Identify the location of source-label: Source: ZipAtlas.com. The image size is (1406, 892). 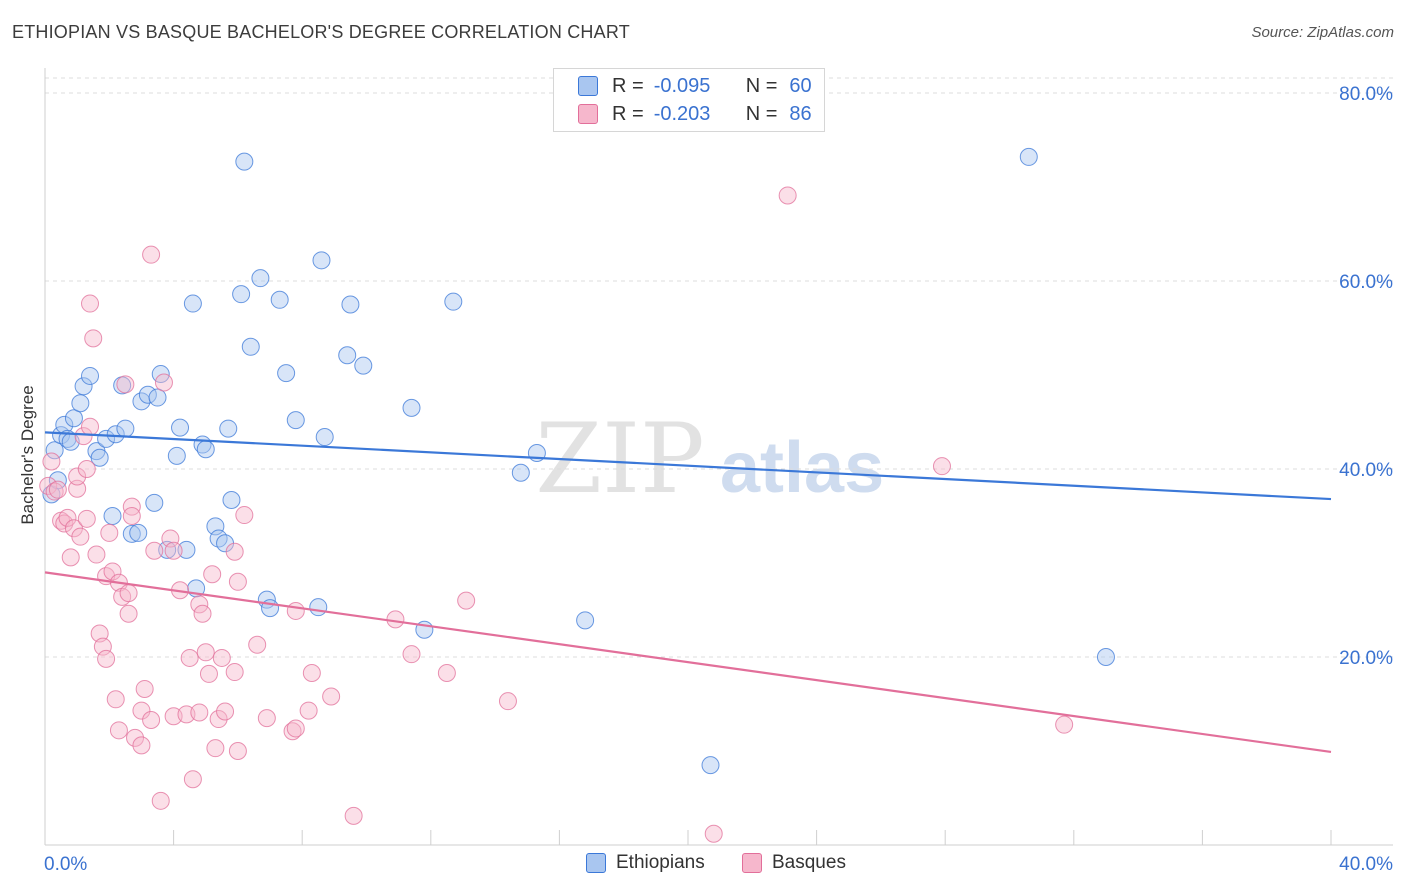
(1322, 32).